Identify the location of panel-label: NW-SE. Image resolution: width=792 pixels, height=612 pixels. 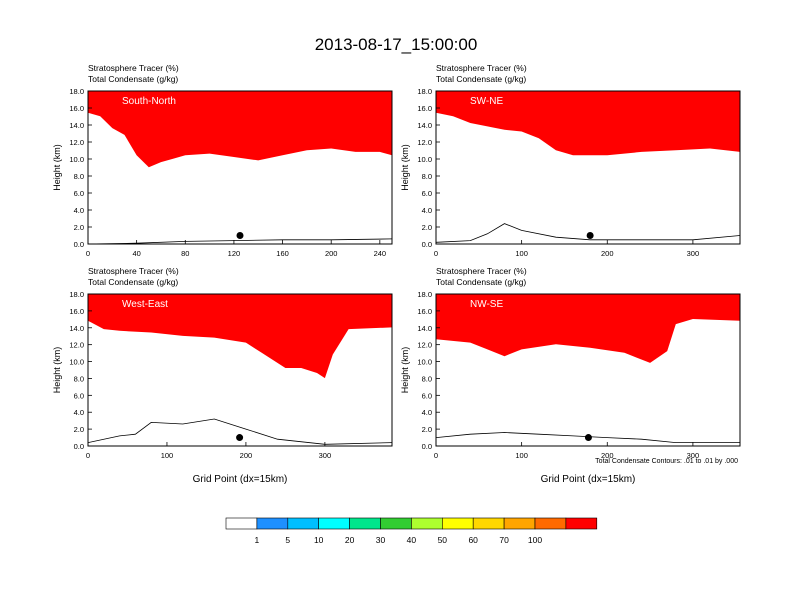
(486, 304).